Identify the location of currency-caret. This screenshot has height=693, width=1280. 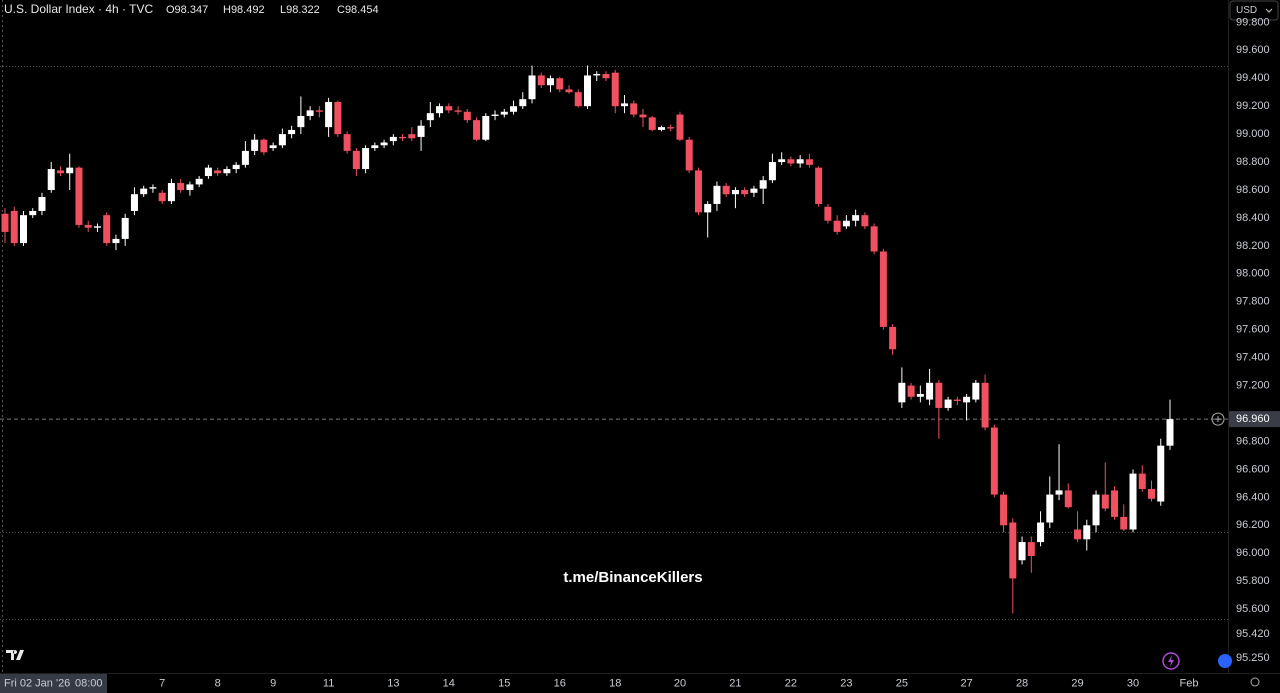
(1269, 10).